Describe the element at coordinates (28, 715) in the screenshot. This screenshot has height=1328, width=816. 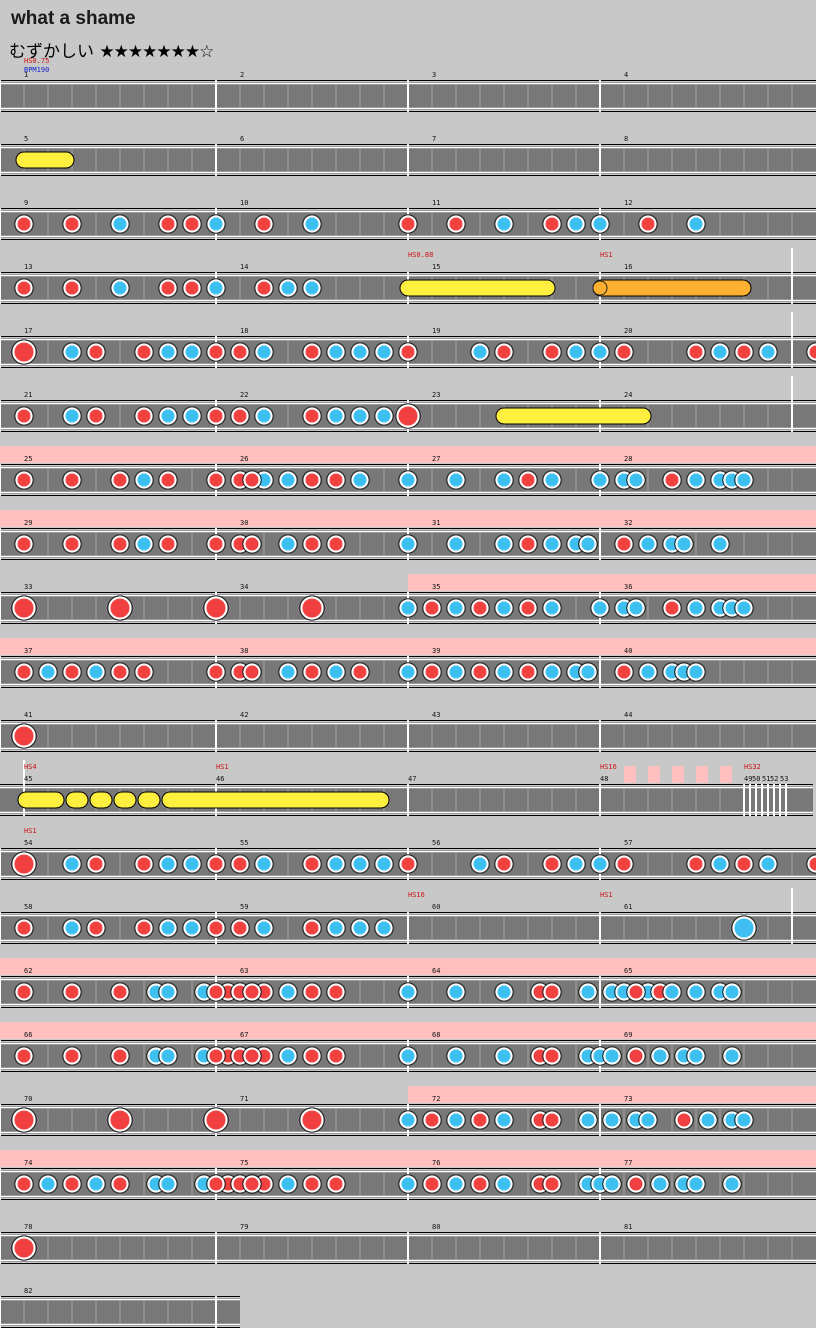
I see `bar-number: 41` at that location.